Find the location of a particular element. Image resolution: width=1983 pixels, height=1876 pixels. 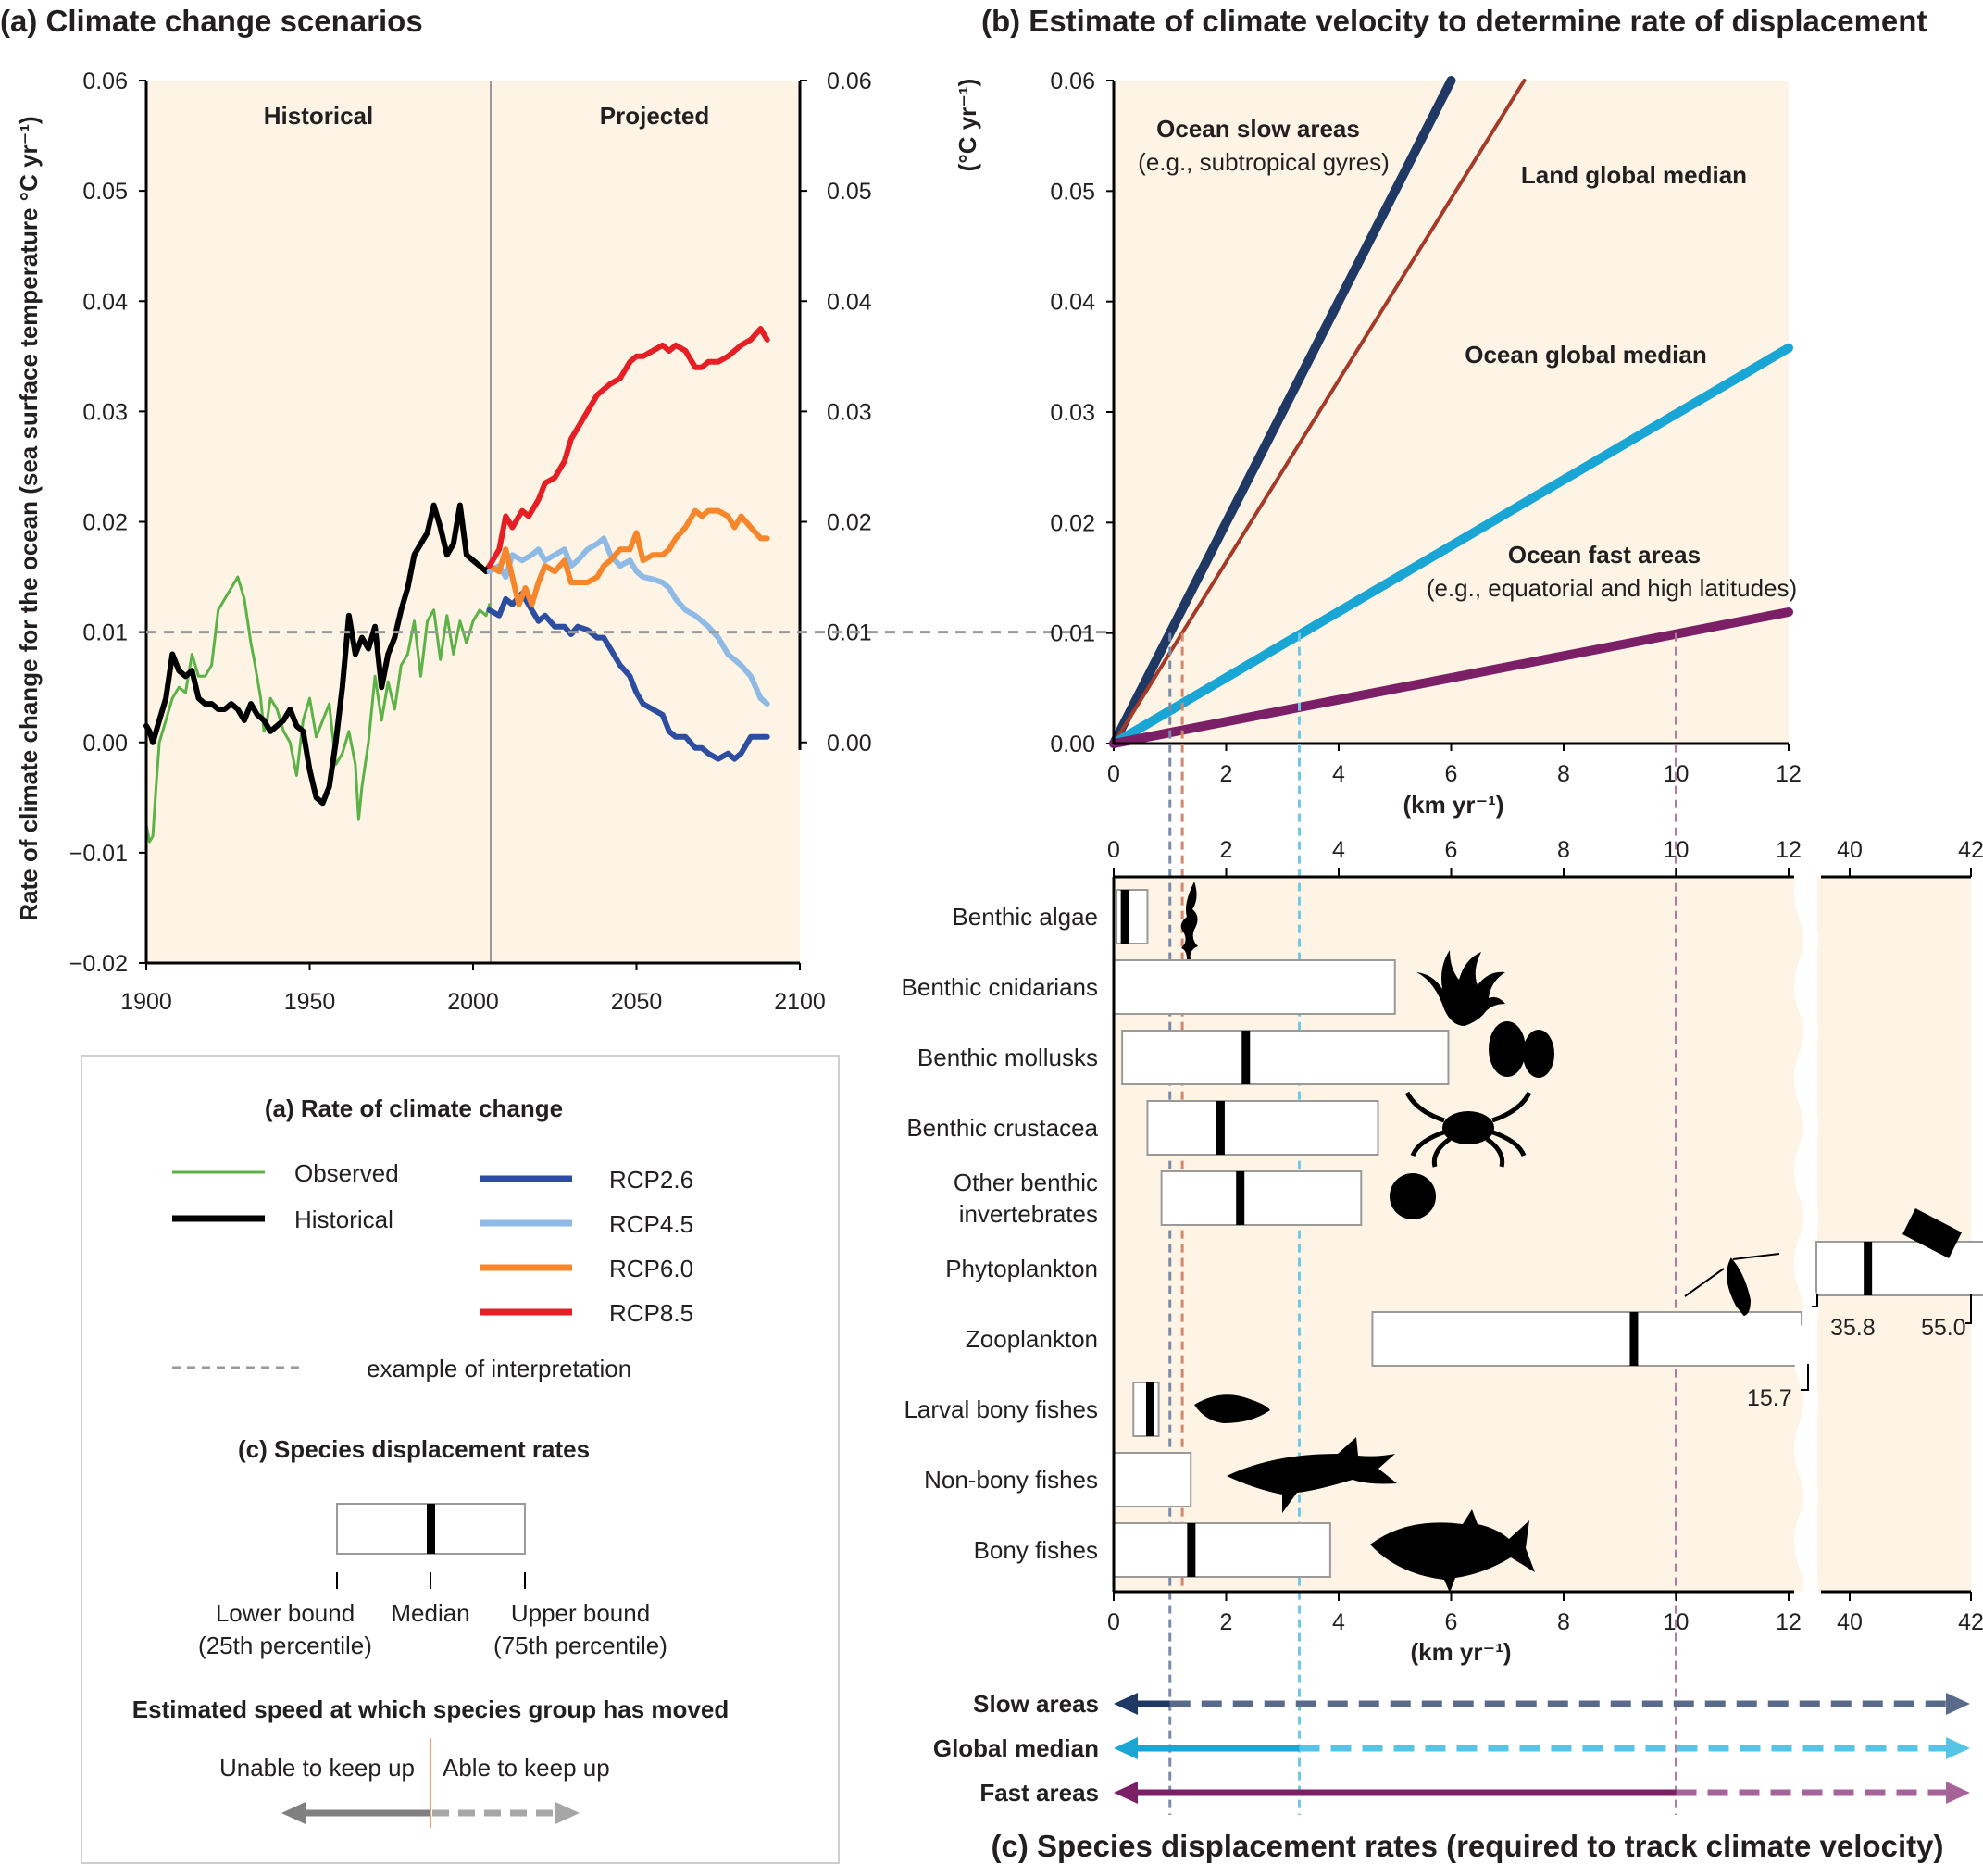

top-xtick-label: 2 is located at coordinates (1226, 850).